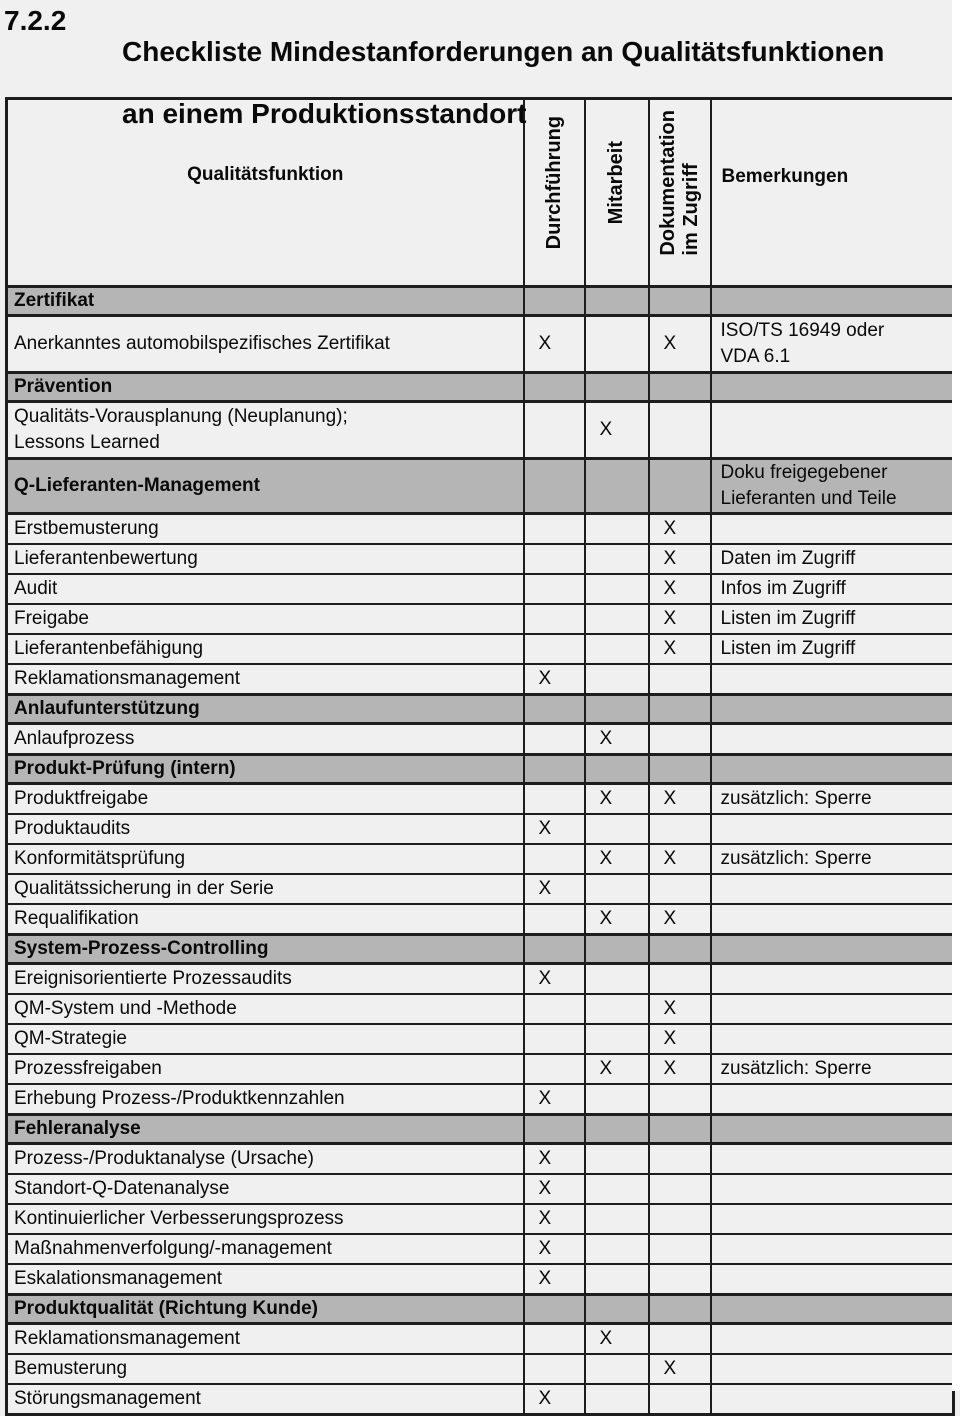  What do you see at coordinates (832, 798) in the screenshot?
I see `bemerkungen-cell: zusätzlich: Sperre` at bounding box center [832, 798].